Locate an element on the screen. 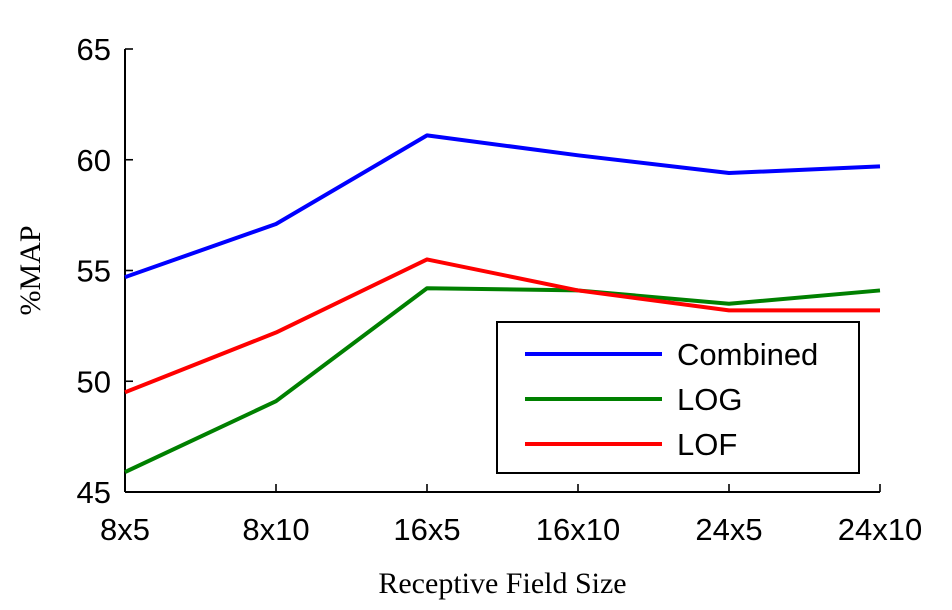 The image size is (952, 610). y-tick-label: 45 is located at coordinates (94, 492).